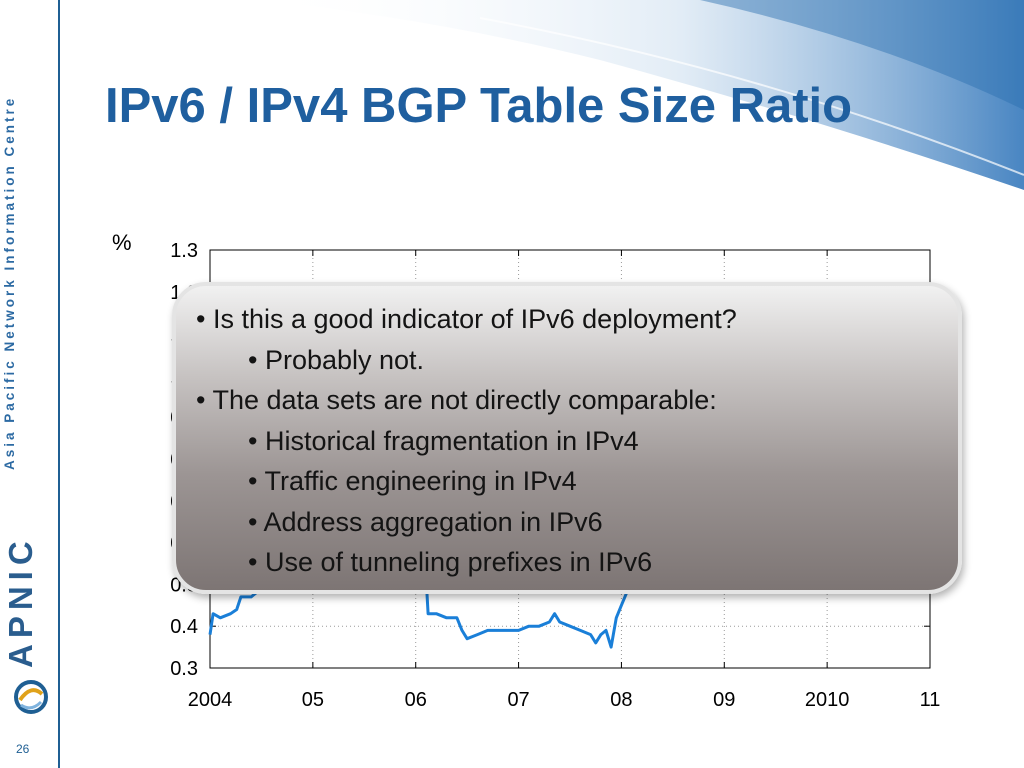  I want to click on x-tick-label: 11, so click(930, 700).